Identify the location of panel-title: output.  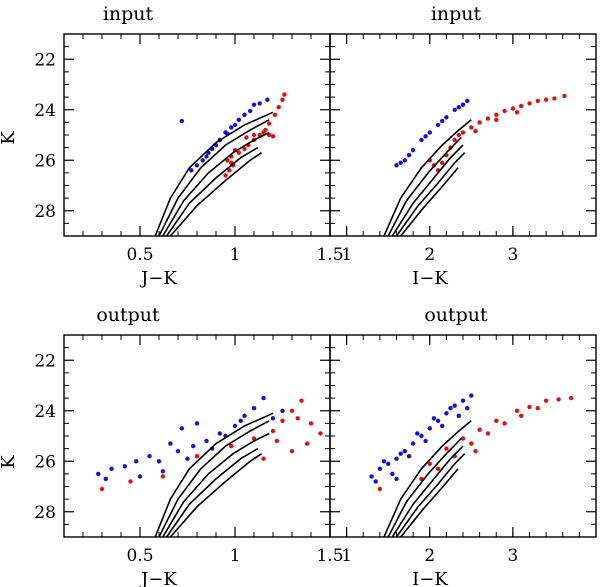
(456, 315).